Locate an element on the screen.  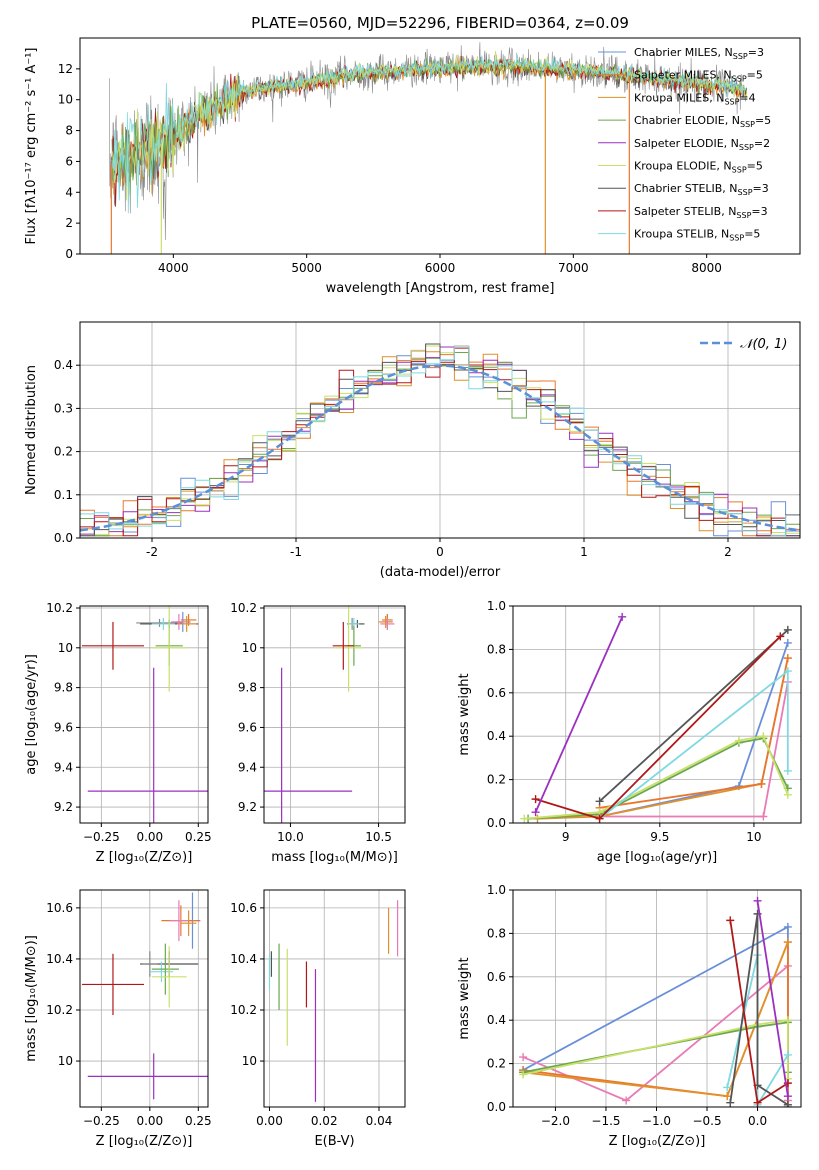
y-tick-label: 9.6 is located at coordinates (247, 727).